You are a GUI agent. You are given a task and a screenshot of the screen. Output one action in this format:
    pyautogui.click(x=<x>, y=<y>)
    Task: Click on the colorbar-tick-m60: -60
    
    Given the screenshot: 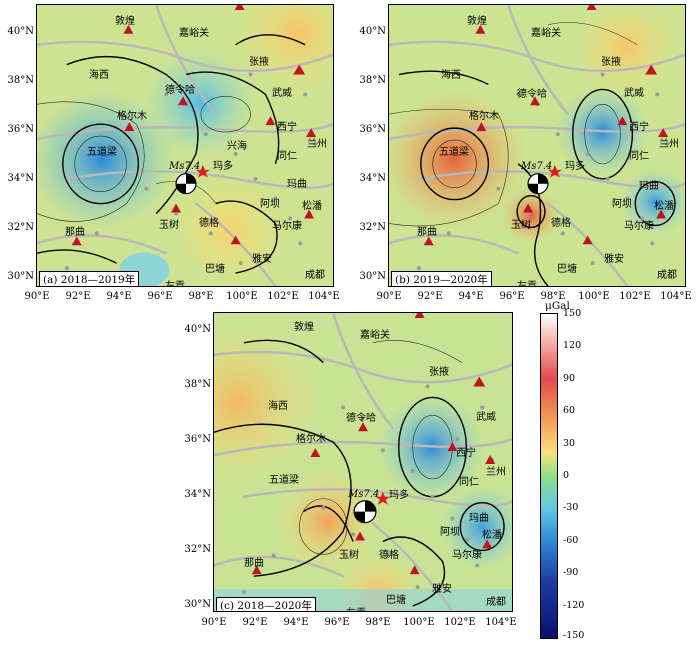 What is the action you would take?
    pyautogui.click(x=571, y=540)
    